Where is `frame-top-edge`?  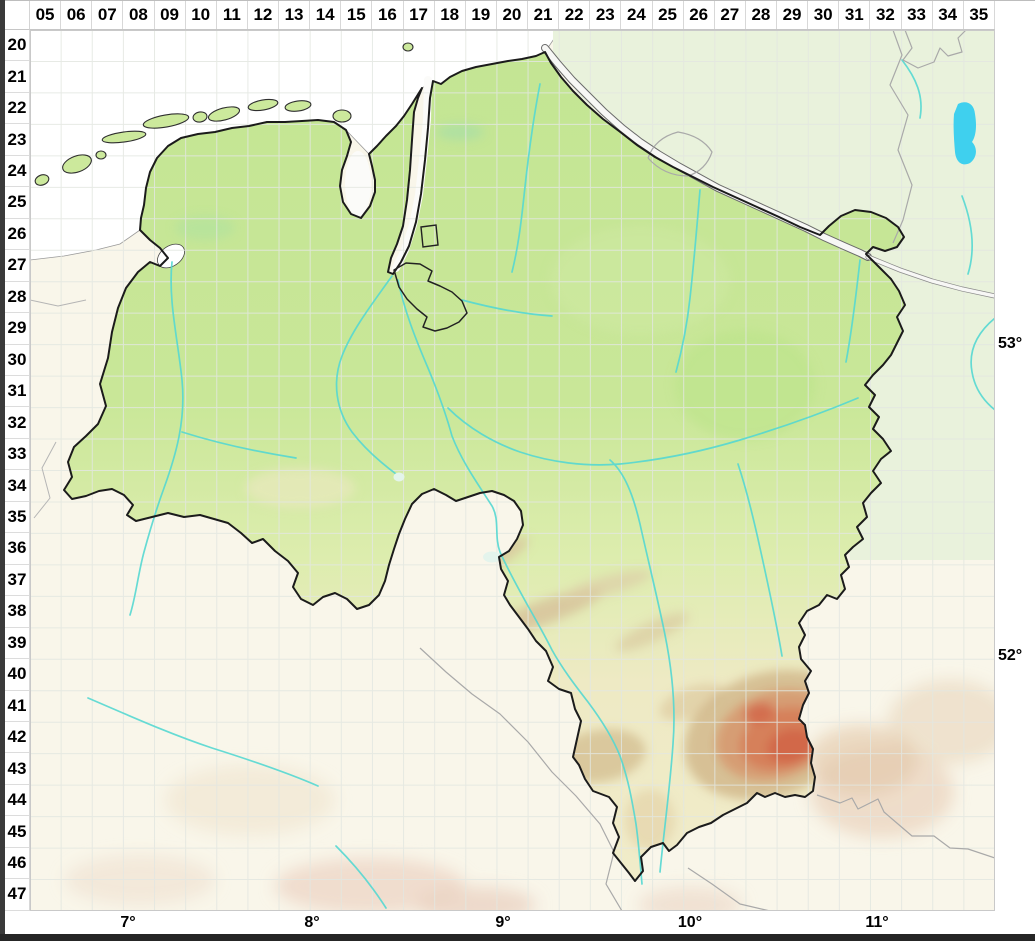 frame-top-edge is located at coordinates (517, 0).